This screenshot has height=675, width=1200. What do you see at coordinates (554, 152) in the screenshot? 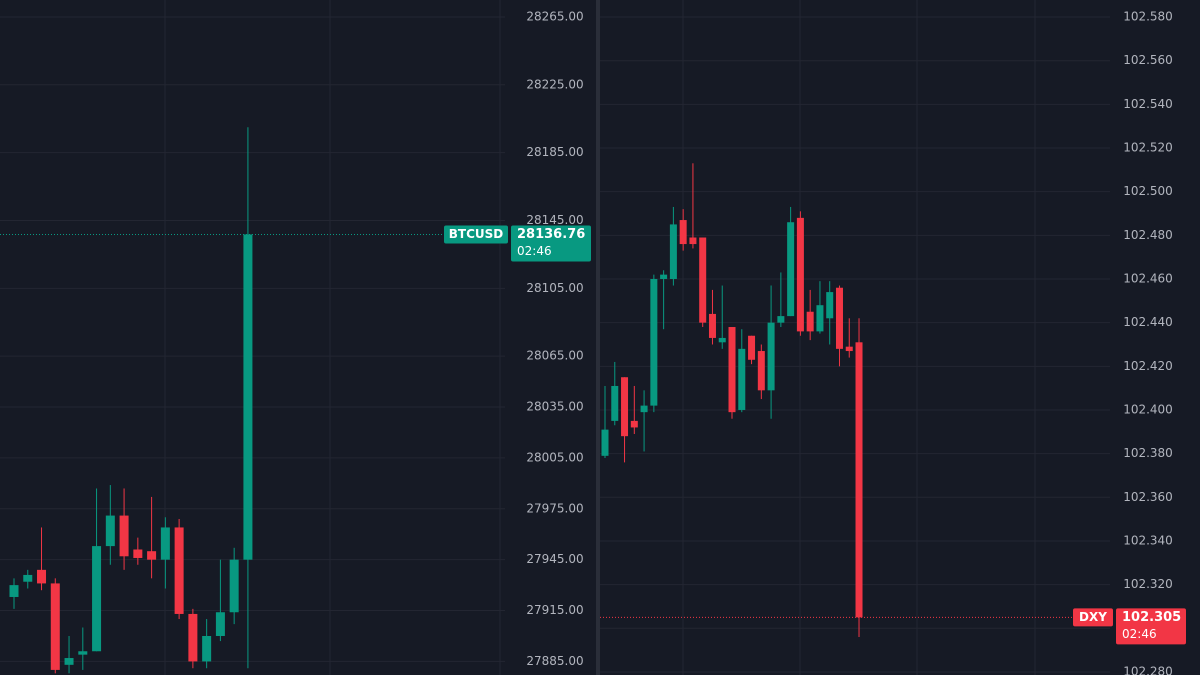
I see `y-tick-label: 28185.00` at bounding box center [554, 152].